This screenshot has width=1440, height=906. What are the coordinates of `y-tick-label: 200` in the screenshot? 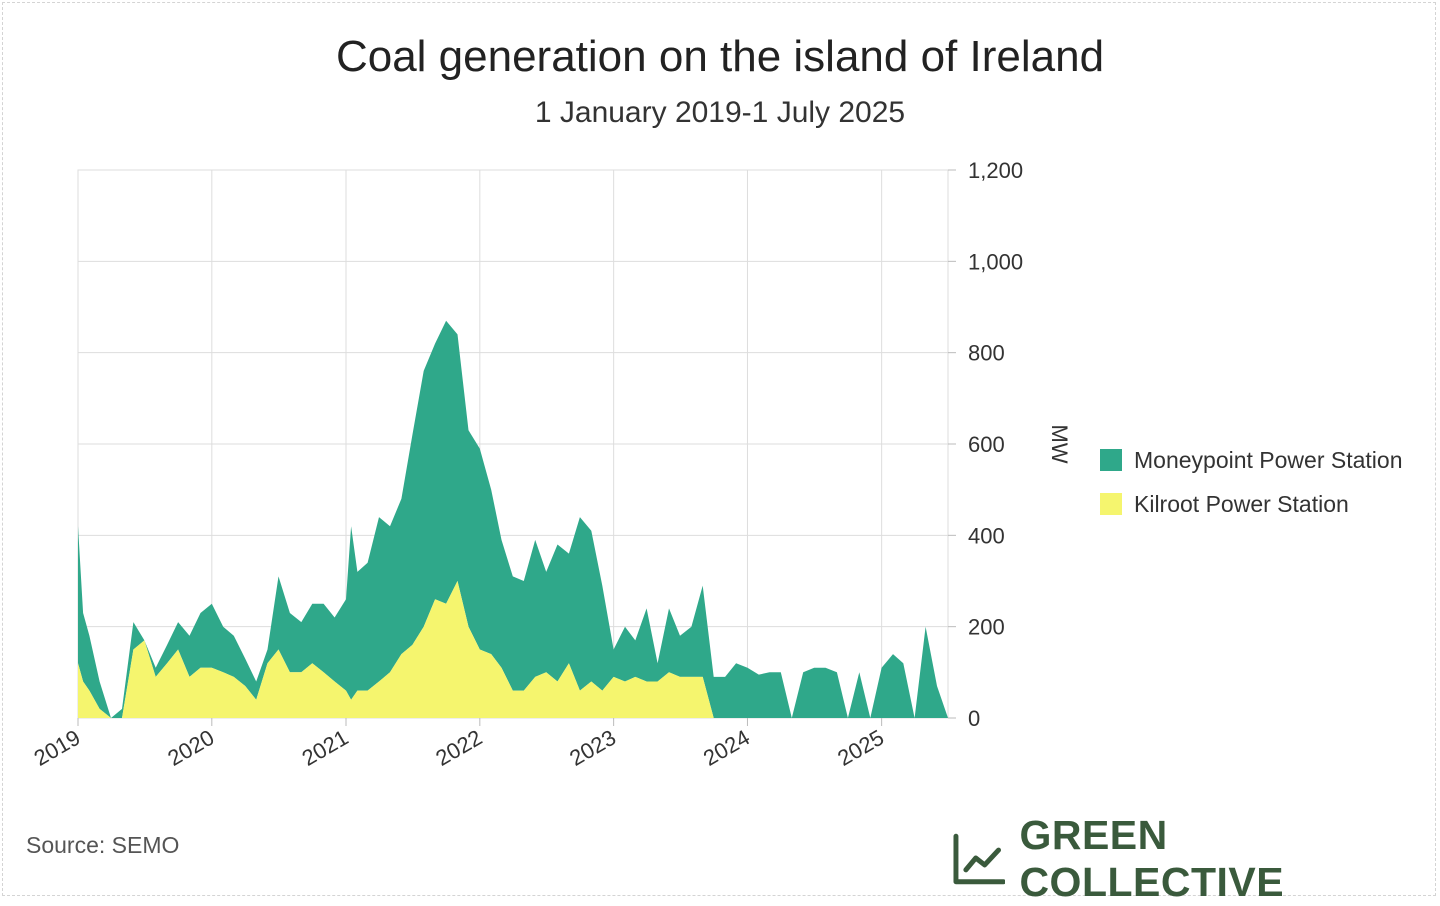 It's located at (986, 627).